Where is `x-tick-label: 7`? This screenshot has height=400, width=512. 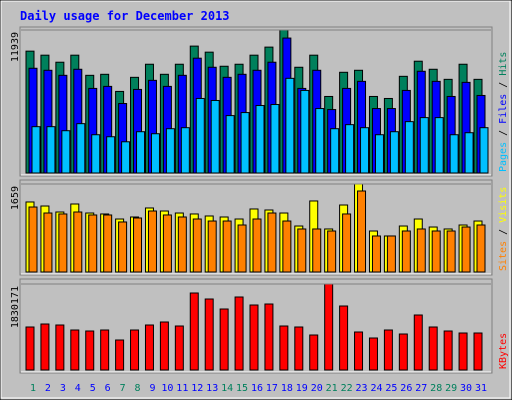 x-tick-label: 7 is located at coordinates (123, 388).